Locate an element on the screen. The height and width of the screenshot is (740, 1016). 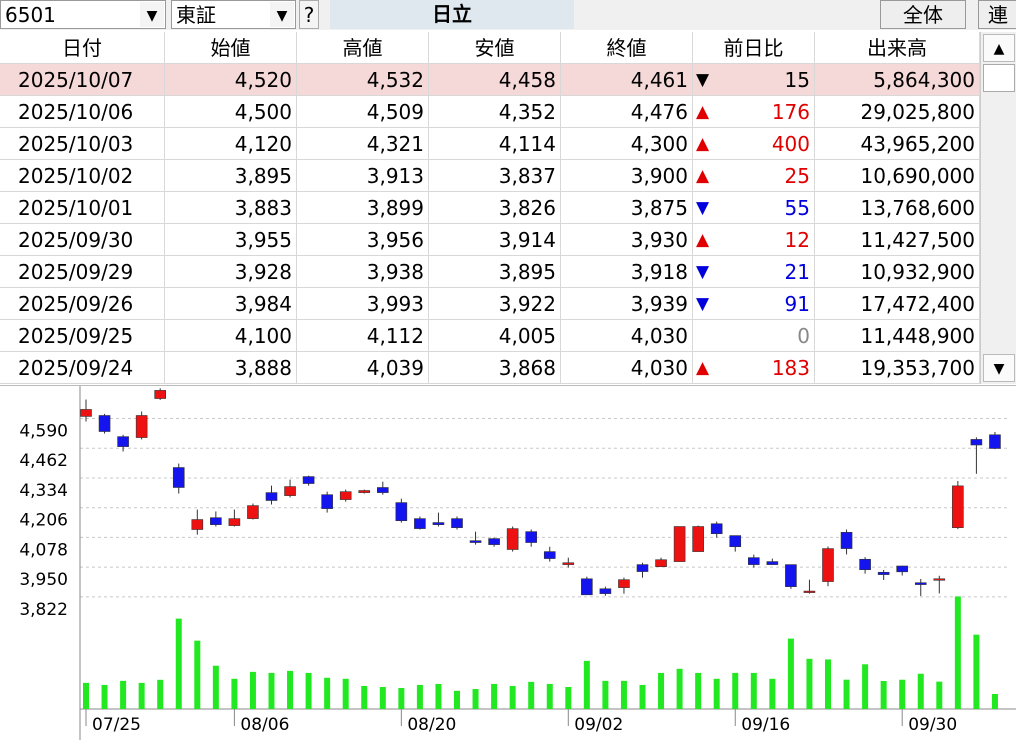
date-cell: 2025/10/07 is located at coordinates (82, 80).